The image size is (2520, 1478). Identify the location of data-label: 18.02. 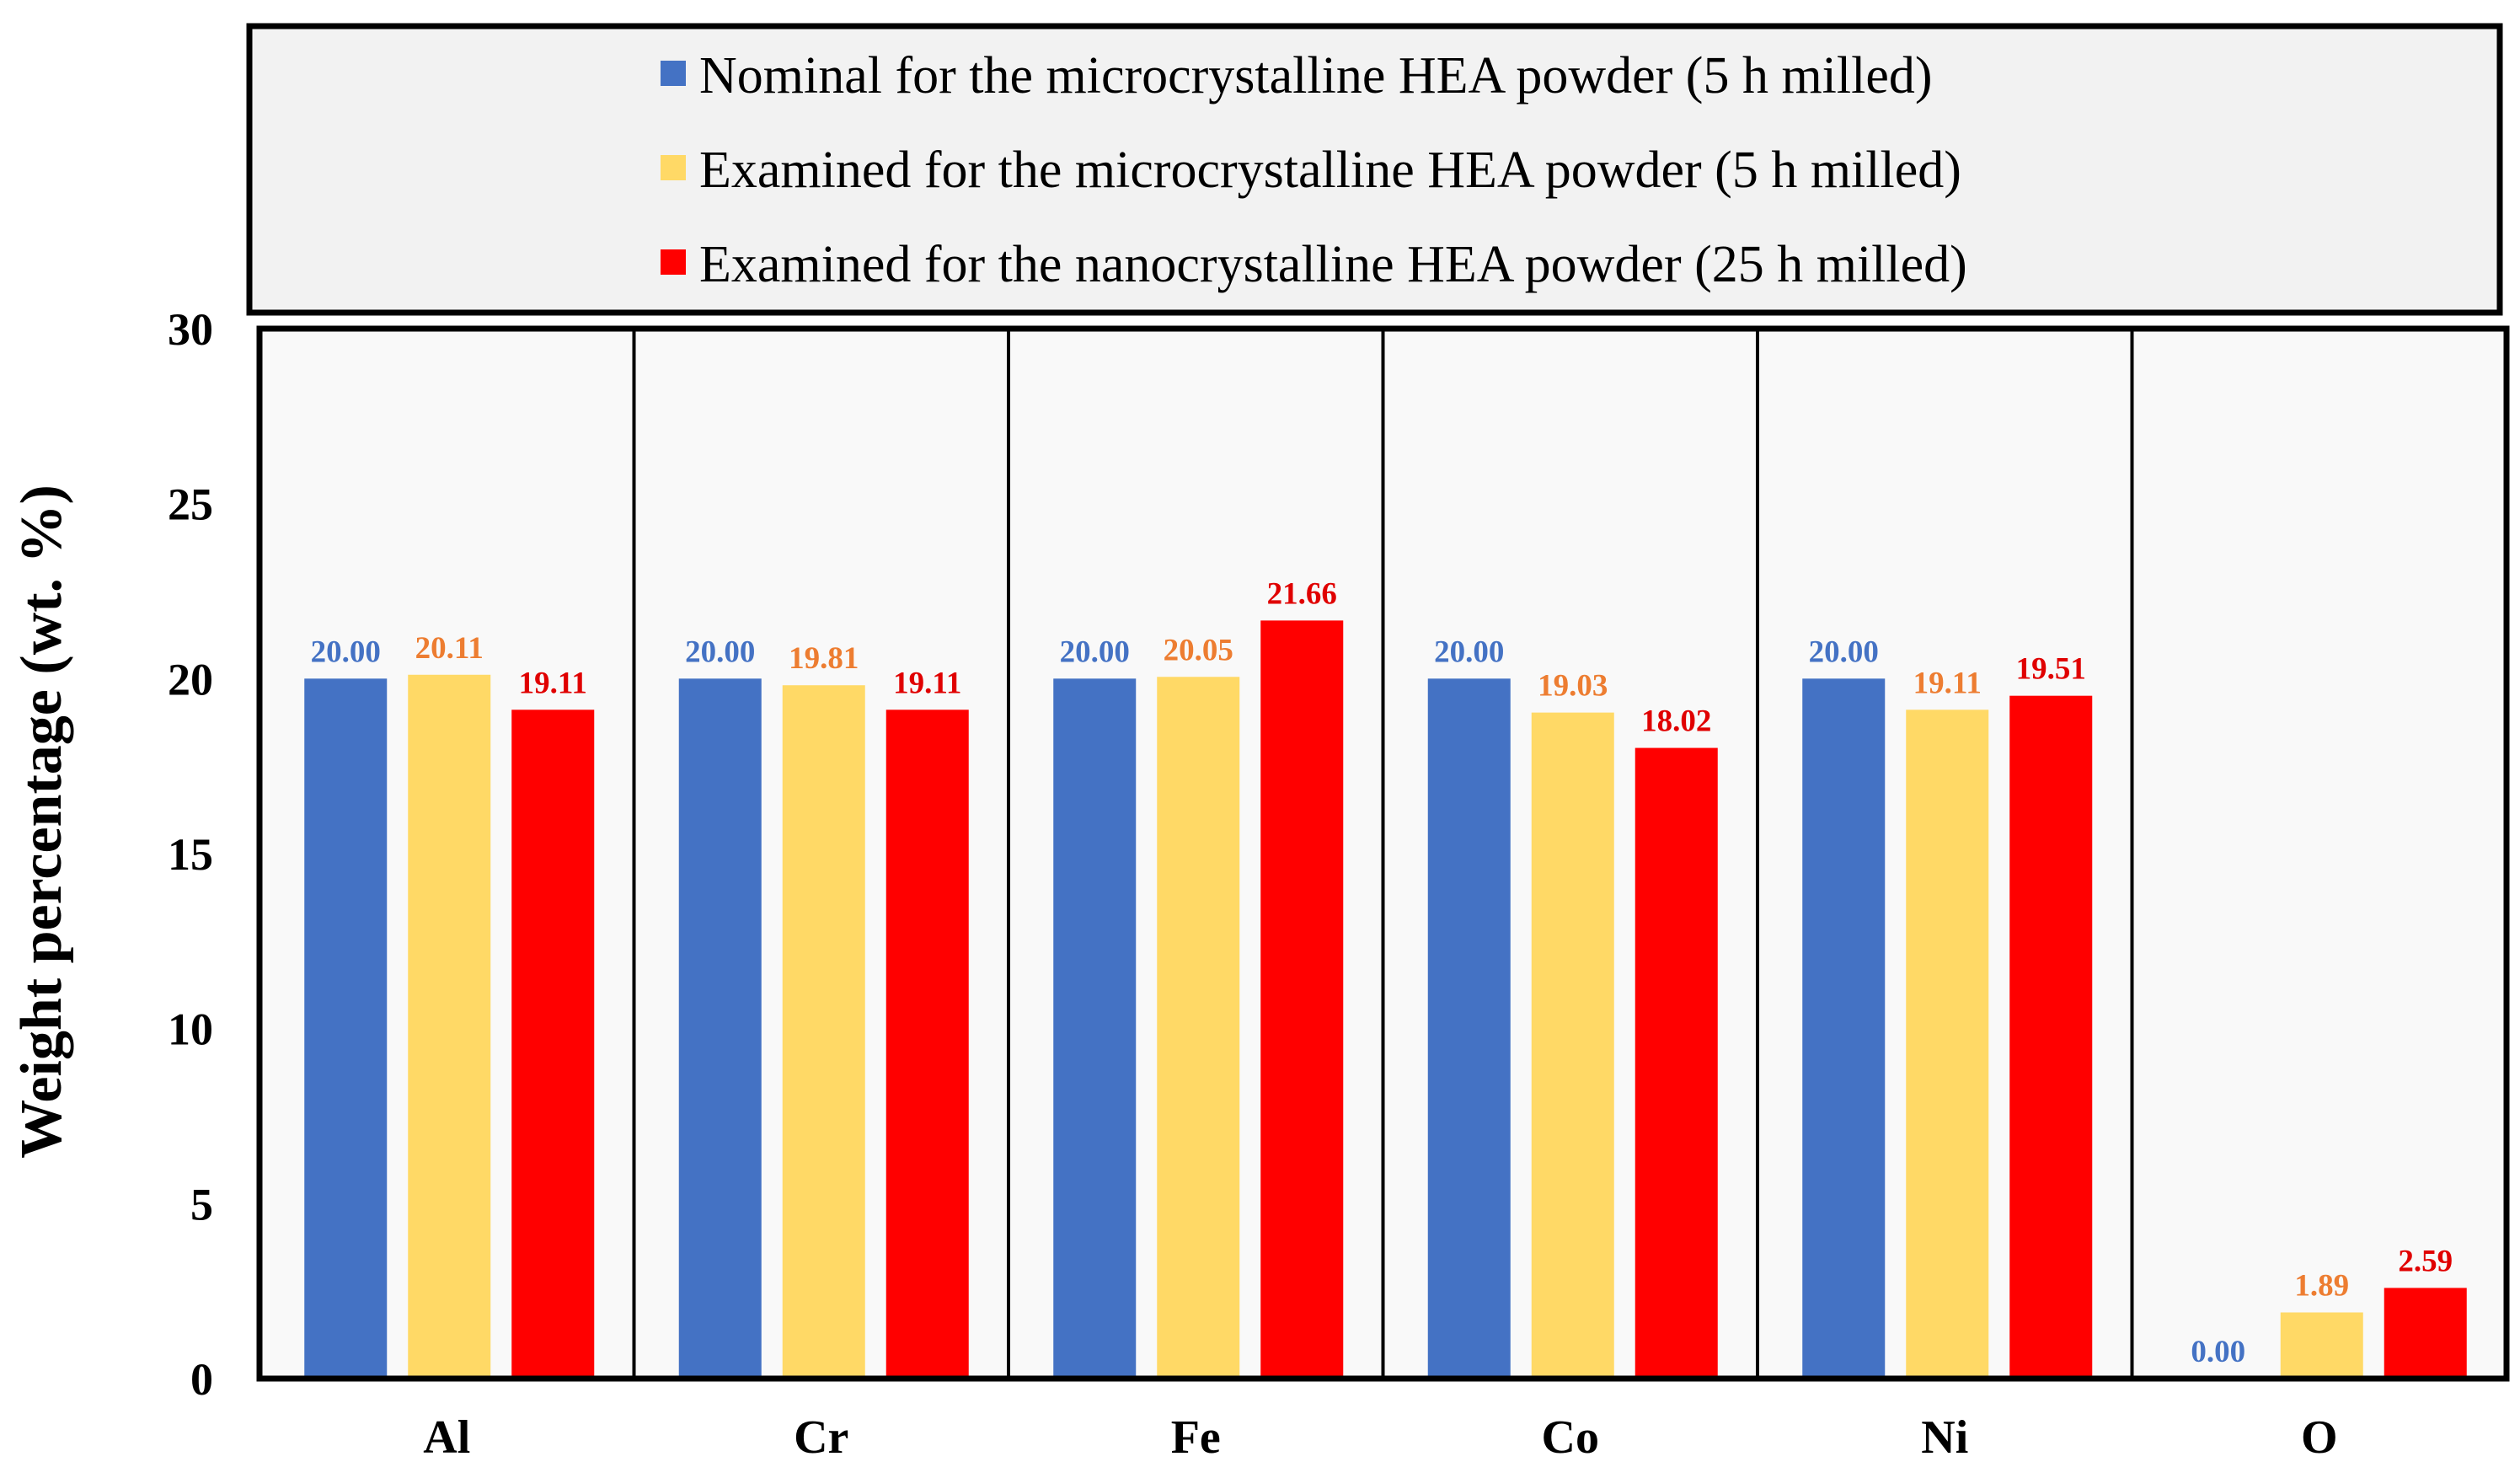
(1676, 722).